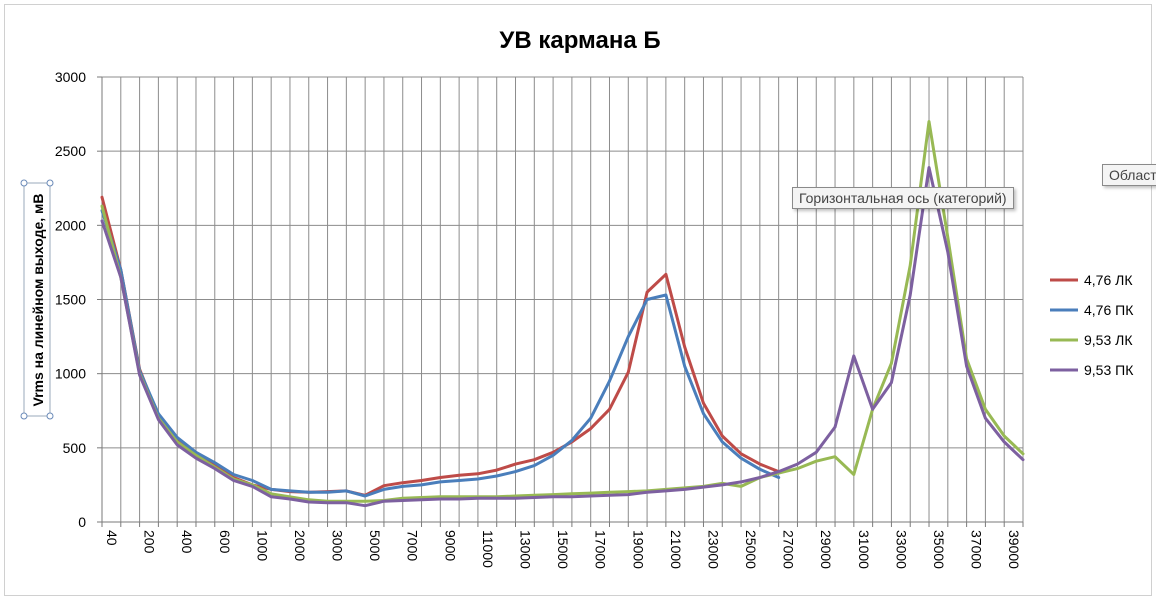 Image resolution: width=1156 pixels, height=600 pixels. What do you see at coordinates (563, 549) in the screenshot?
I see `x-tick-label: 15000` at bounding box center [563, 549].